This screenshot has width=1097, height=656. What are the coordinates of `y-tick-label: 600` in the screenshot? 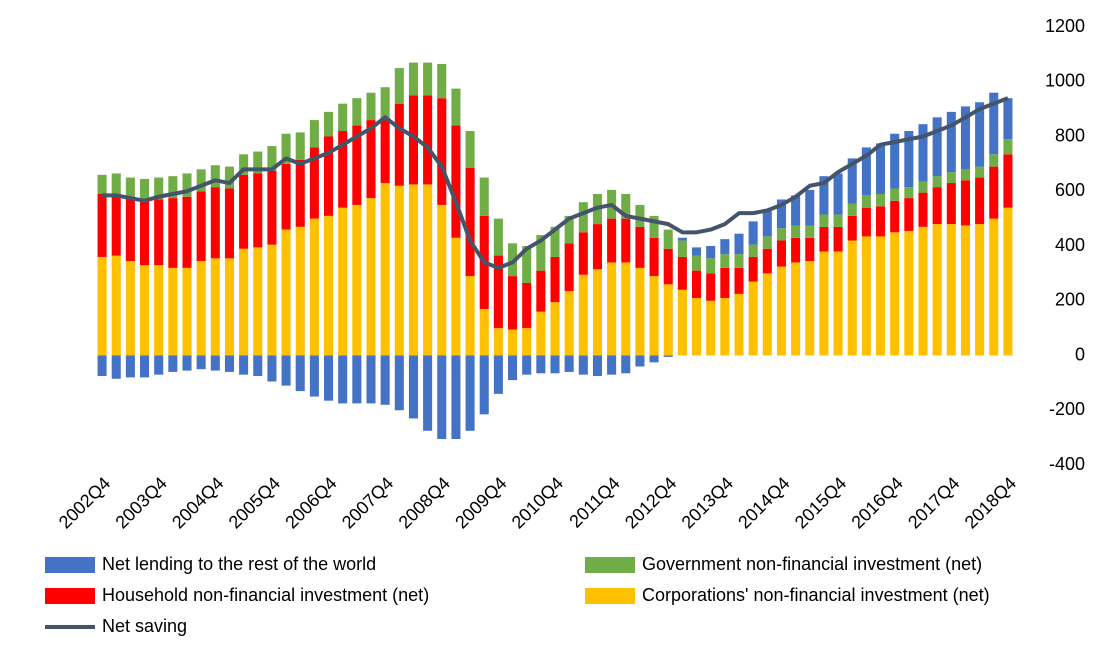 It's located at (1070, 190).